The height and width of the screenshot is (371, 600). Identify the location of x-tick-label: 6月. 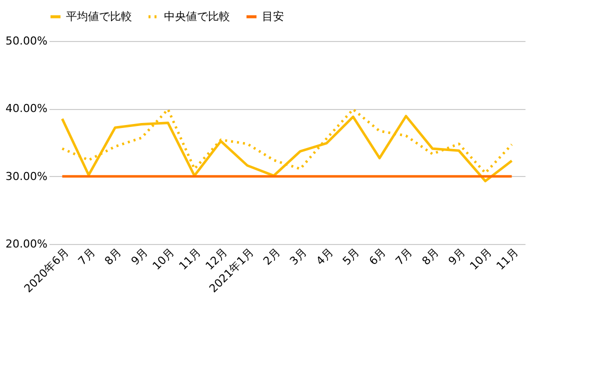
(377, 257).